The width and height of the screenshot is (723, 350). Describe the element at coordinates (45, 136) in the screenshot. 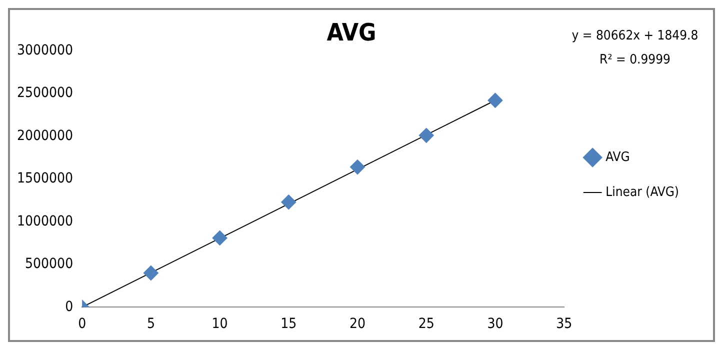

I see `y-tick-label: 2000000` at that location.